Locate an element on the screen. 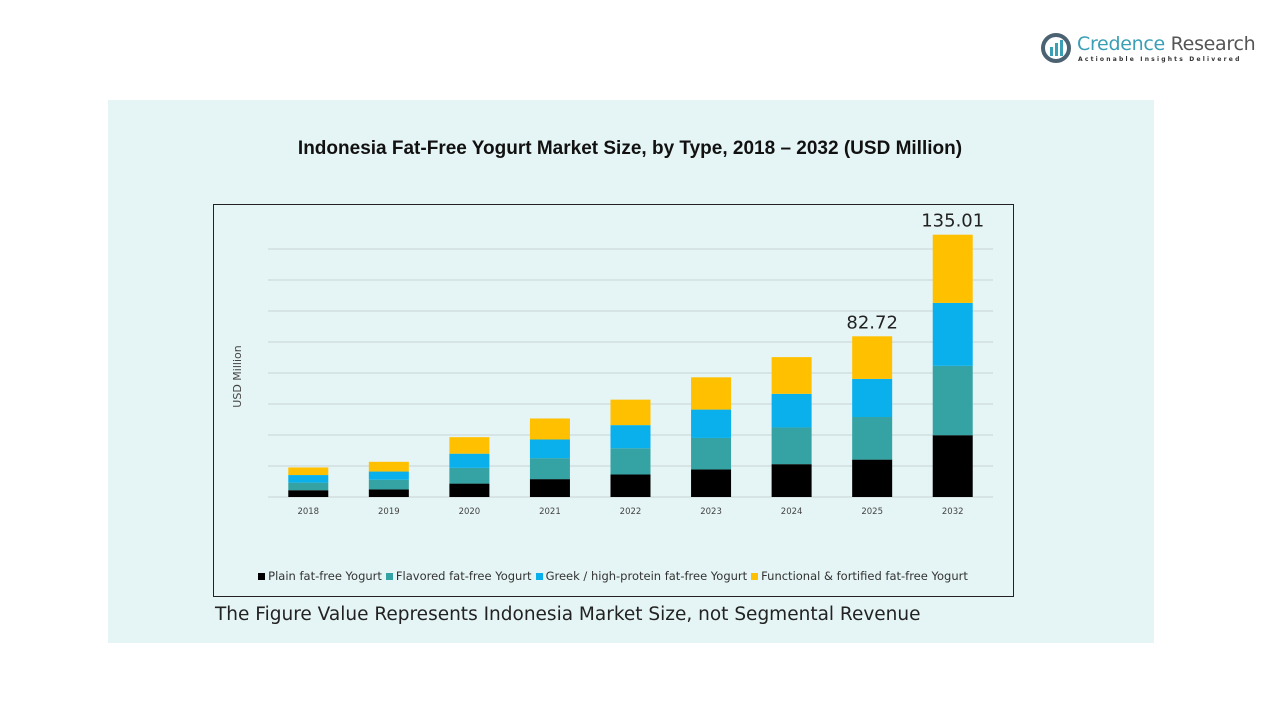 This screenshot has width=1280, height=720. legend-label: Functional & fortified fat-free Yogurt is located at coordinates (864, 576).